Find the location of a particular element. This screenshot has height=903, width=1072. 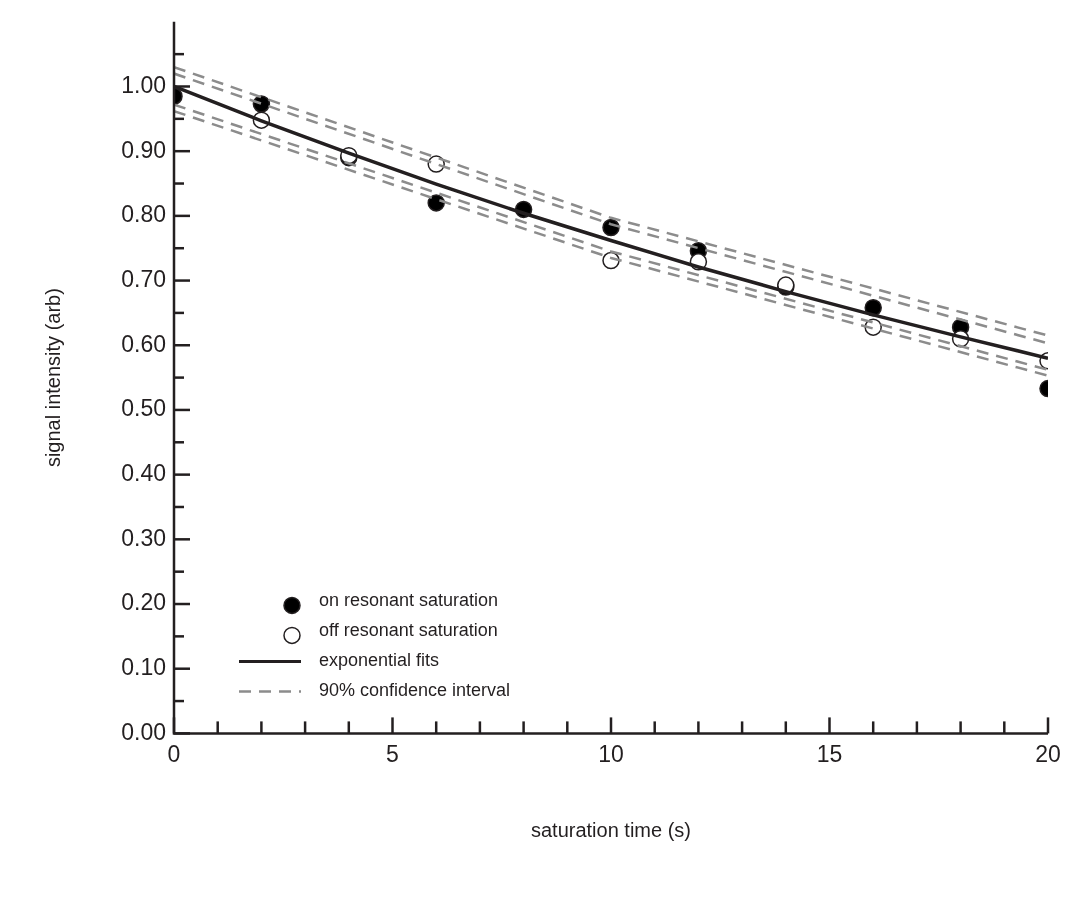

x-axis-title: saturation time (s) is located at coordinates (611, 829).